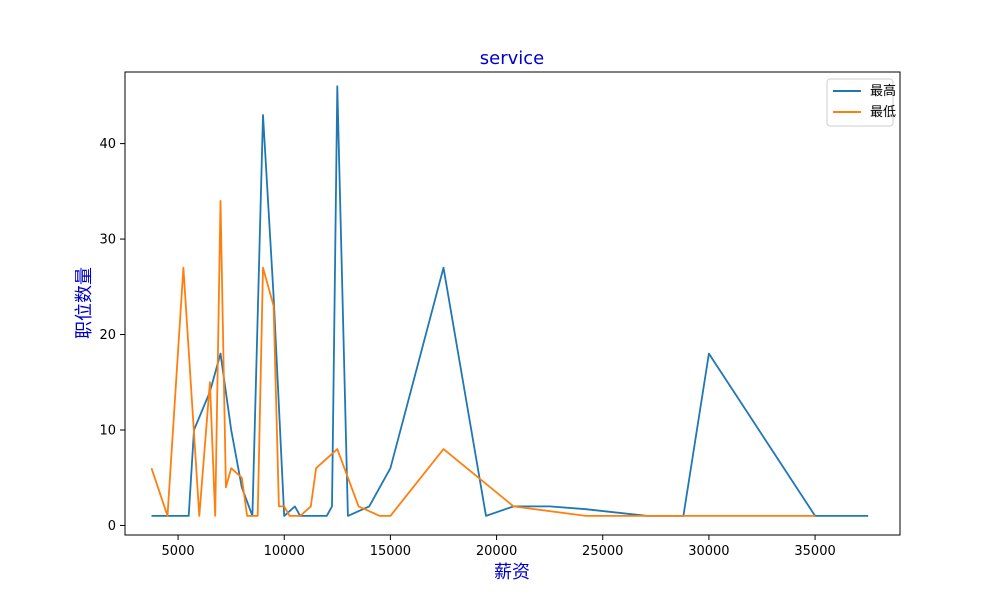  What do you see at coordinates (496, 551) in the screenshot?
I see `x-tick-label: 20000` at bounding box center [496, 551].